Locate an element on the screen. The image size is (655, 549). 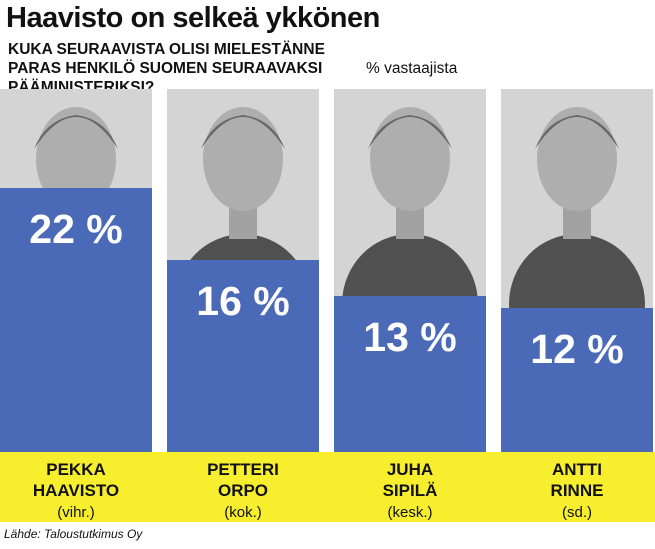
candidate-party: (vihr.) is located at coordinates (76, 512).